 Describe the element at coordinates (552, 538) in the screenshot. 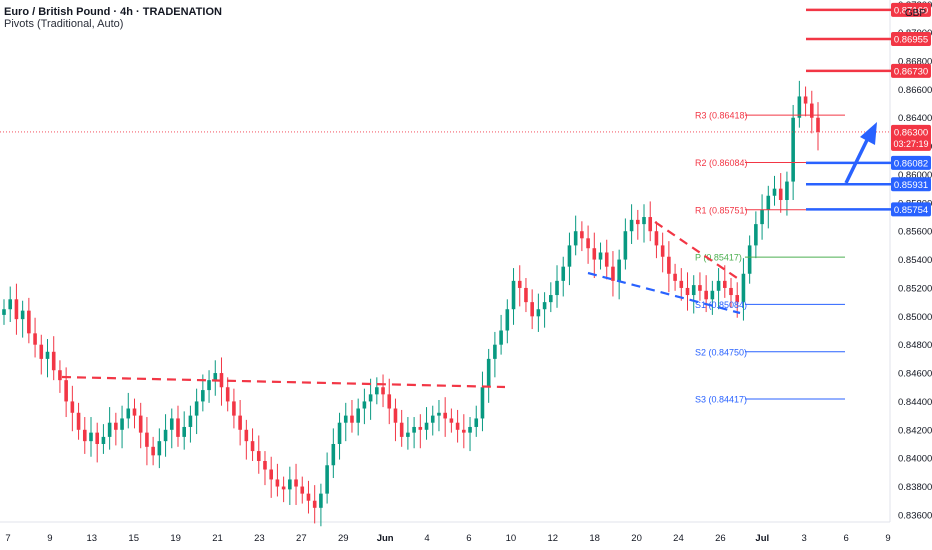

I see `x-tick-label: 12` at that location.